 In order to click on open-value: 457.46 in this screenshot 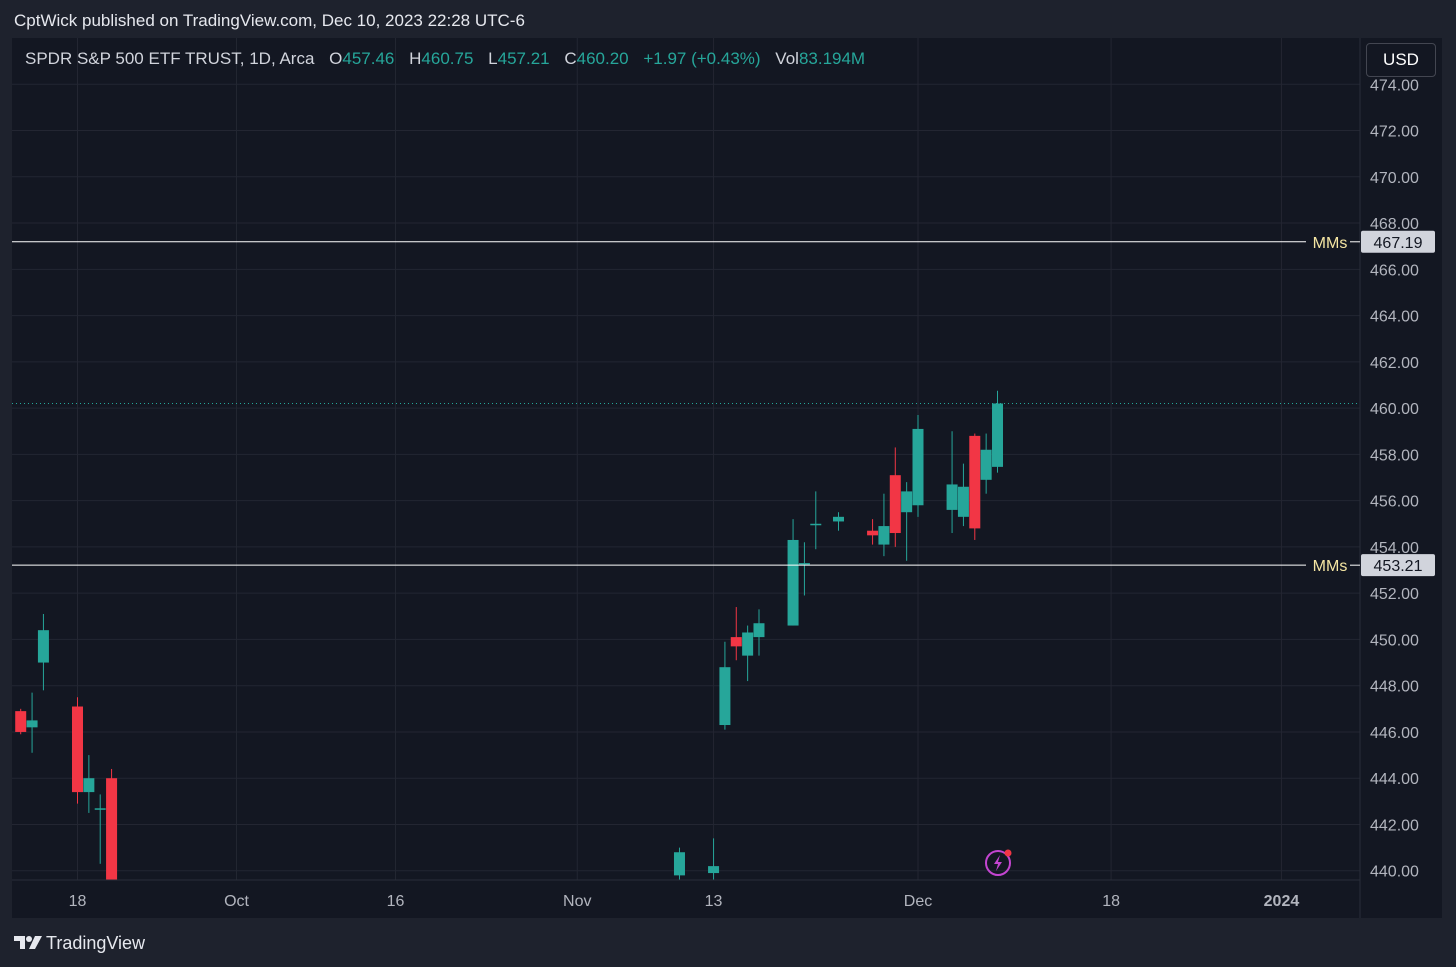, I will do `click(368, 58)`.